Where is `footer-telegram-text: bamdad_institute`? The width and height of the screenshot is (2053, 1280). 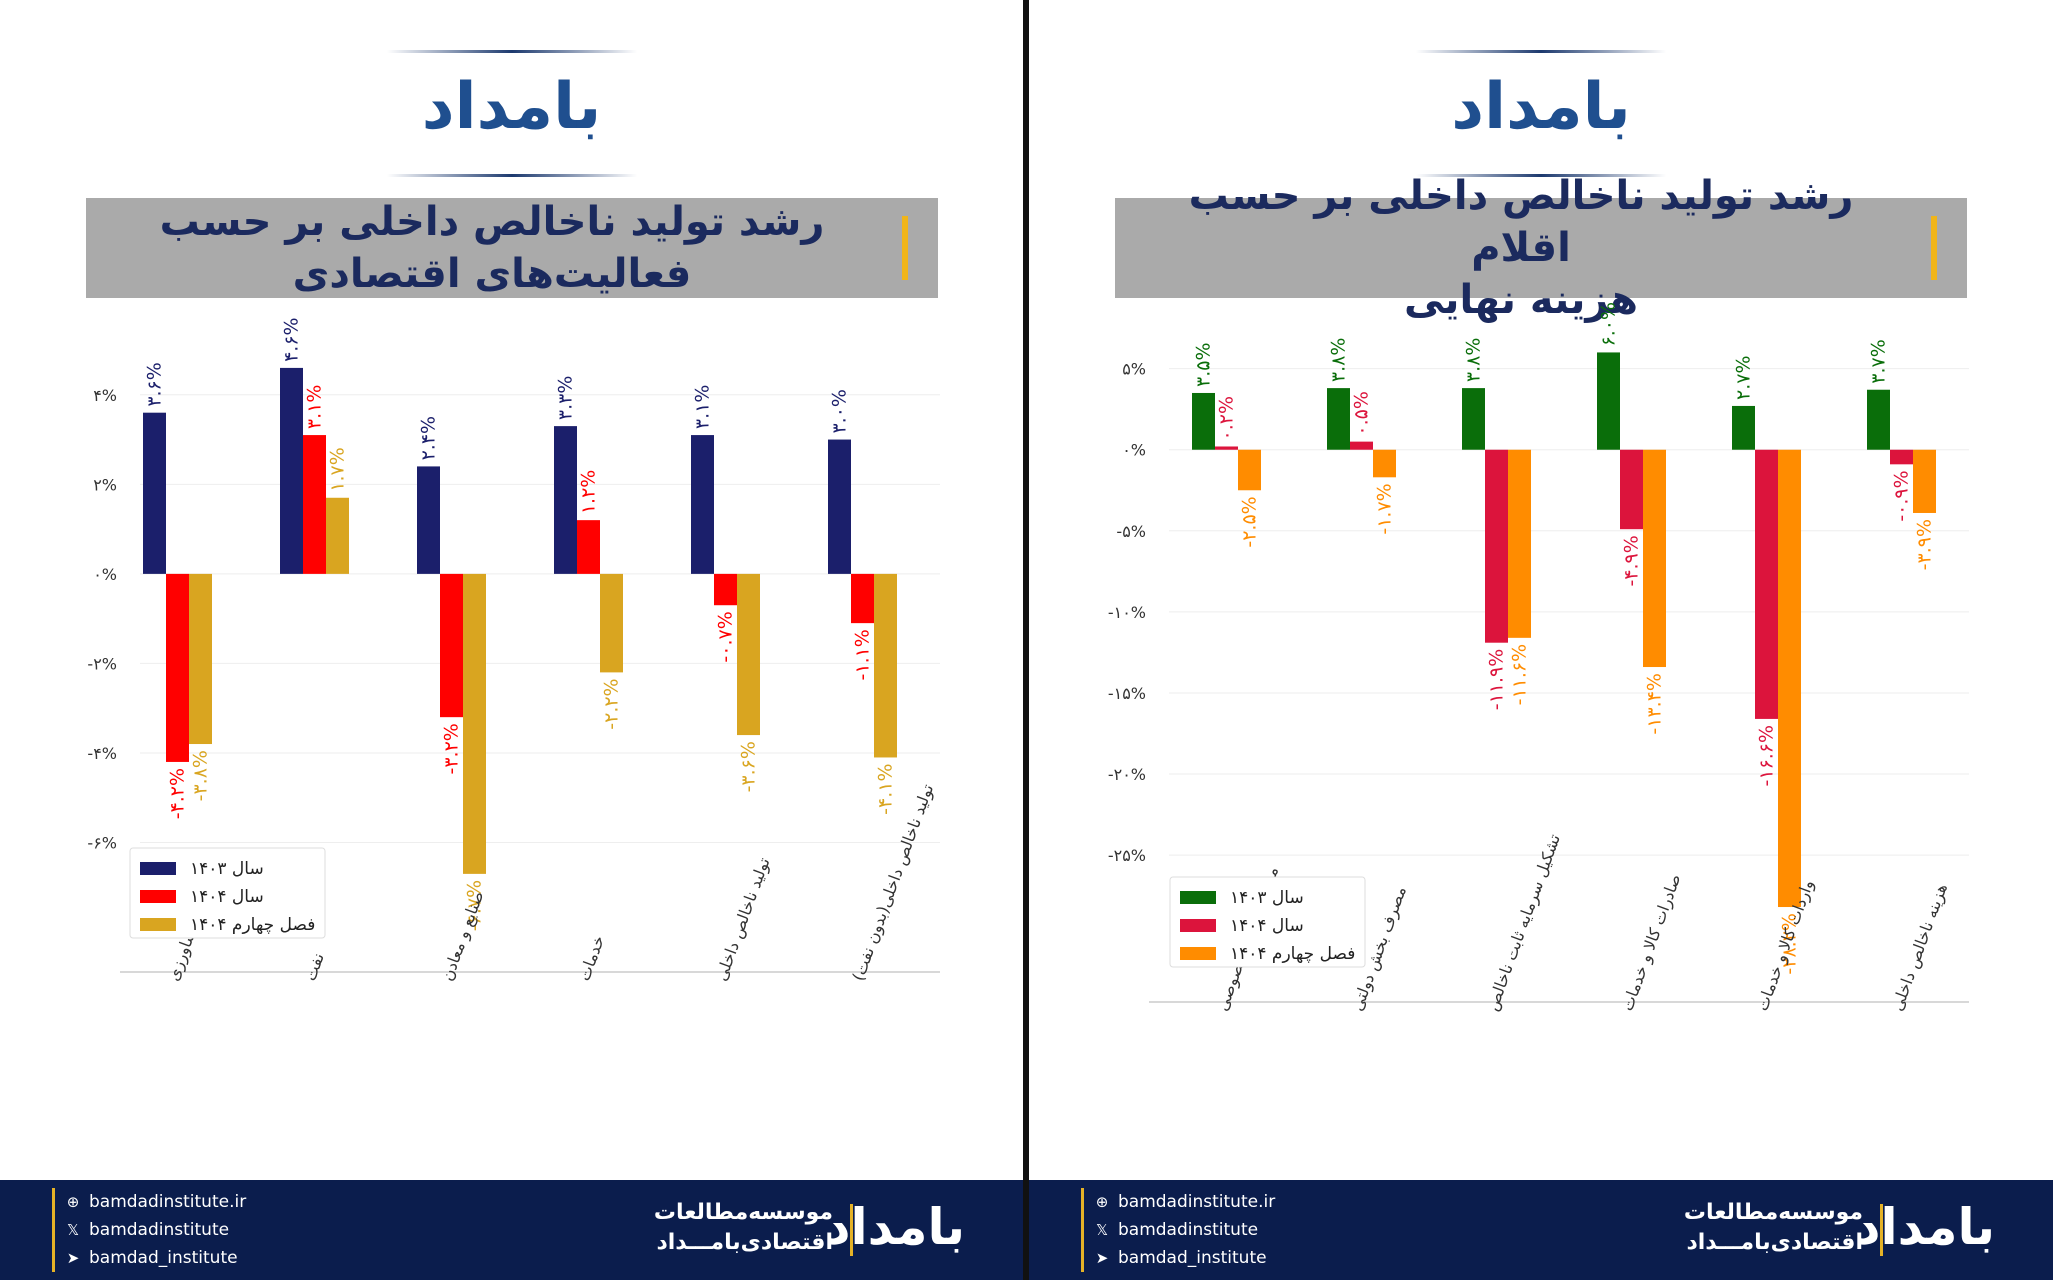 footer-telegram-text: bamdad_institute is located at coordinates (163, 1258).